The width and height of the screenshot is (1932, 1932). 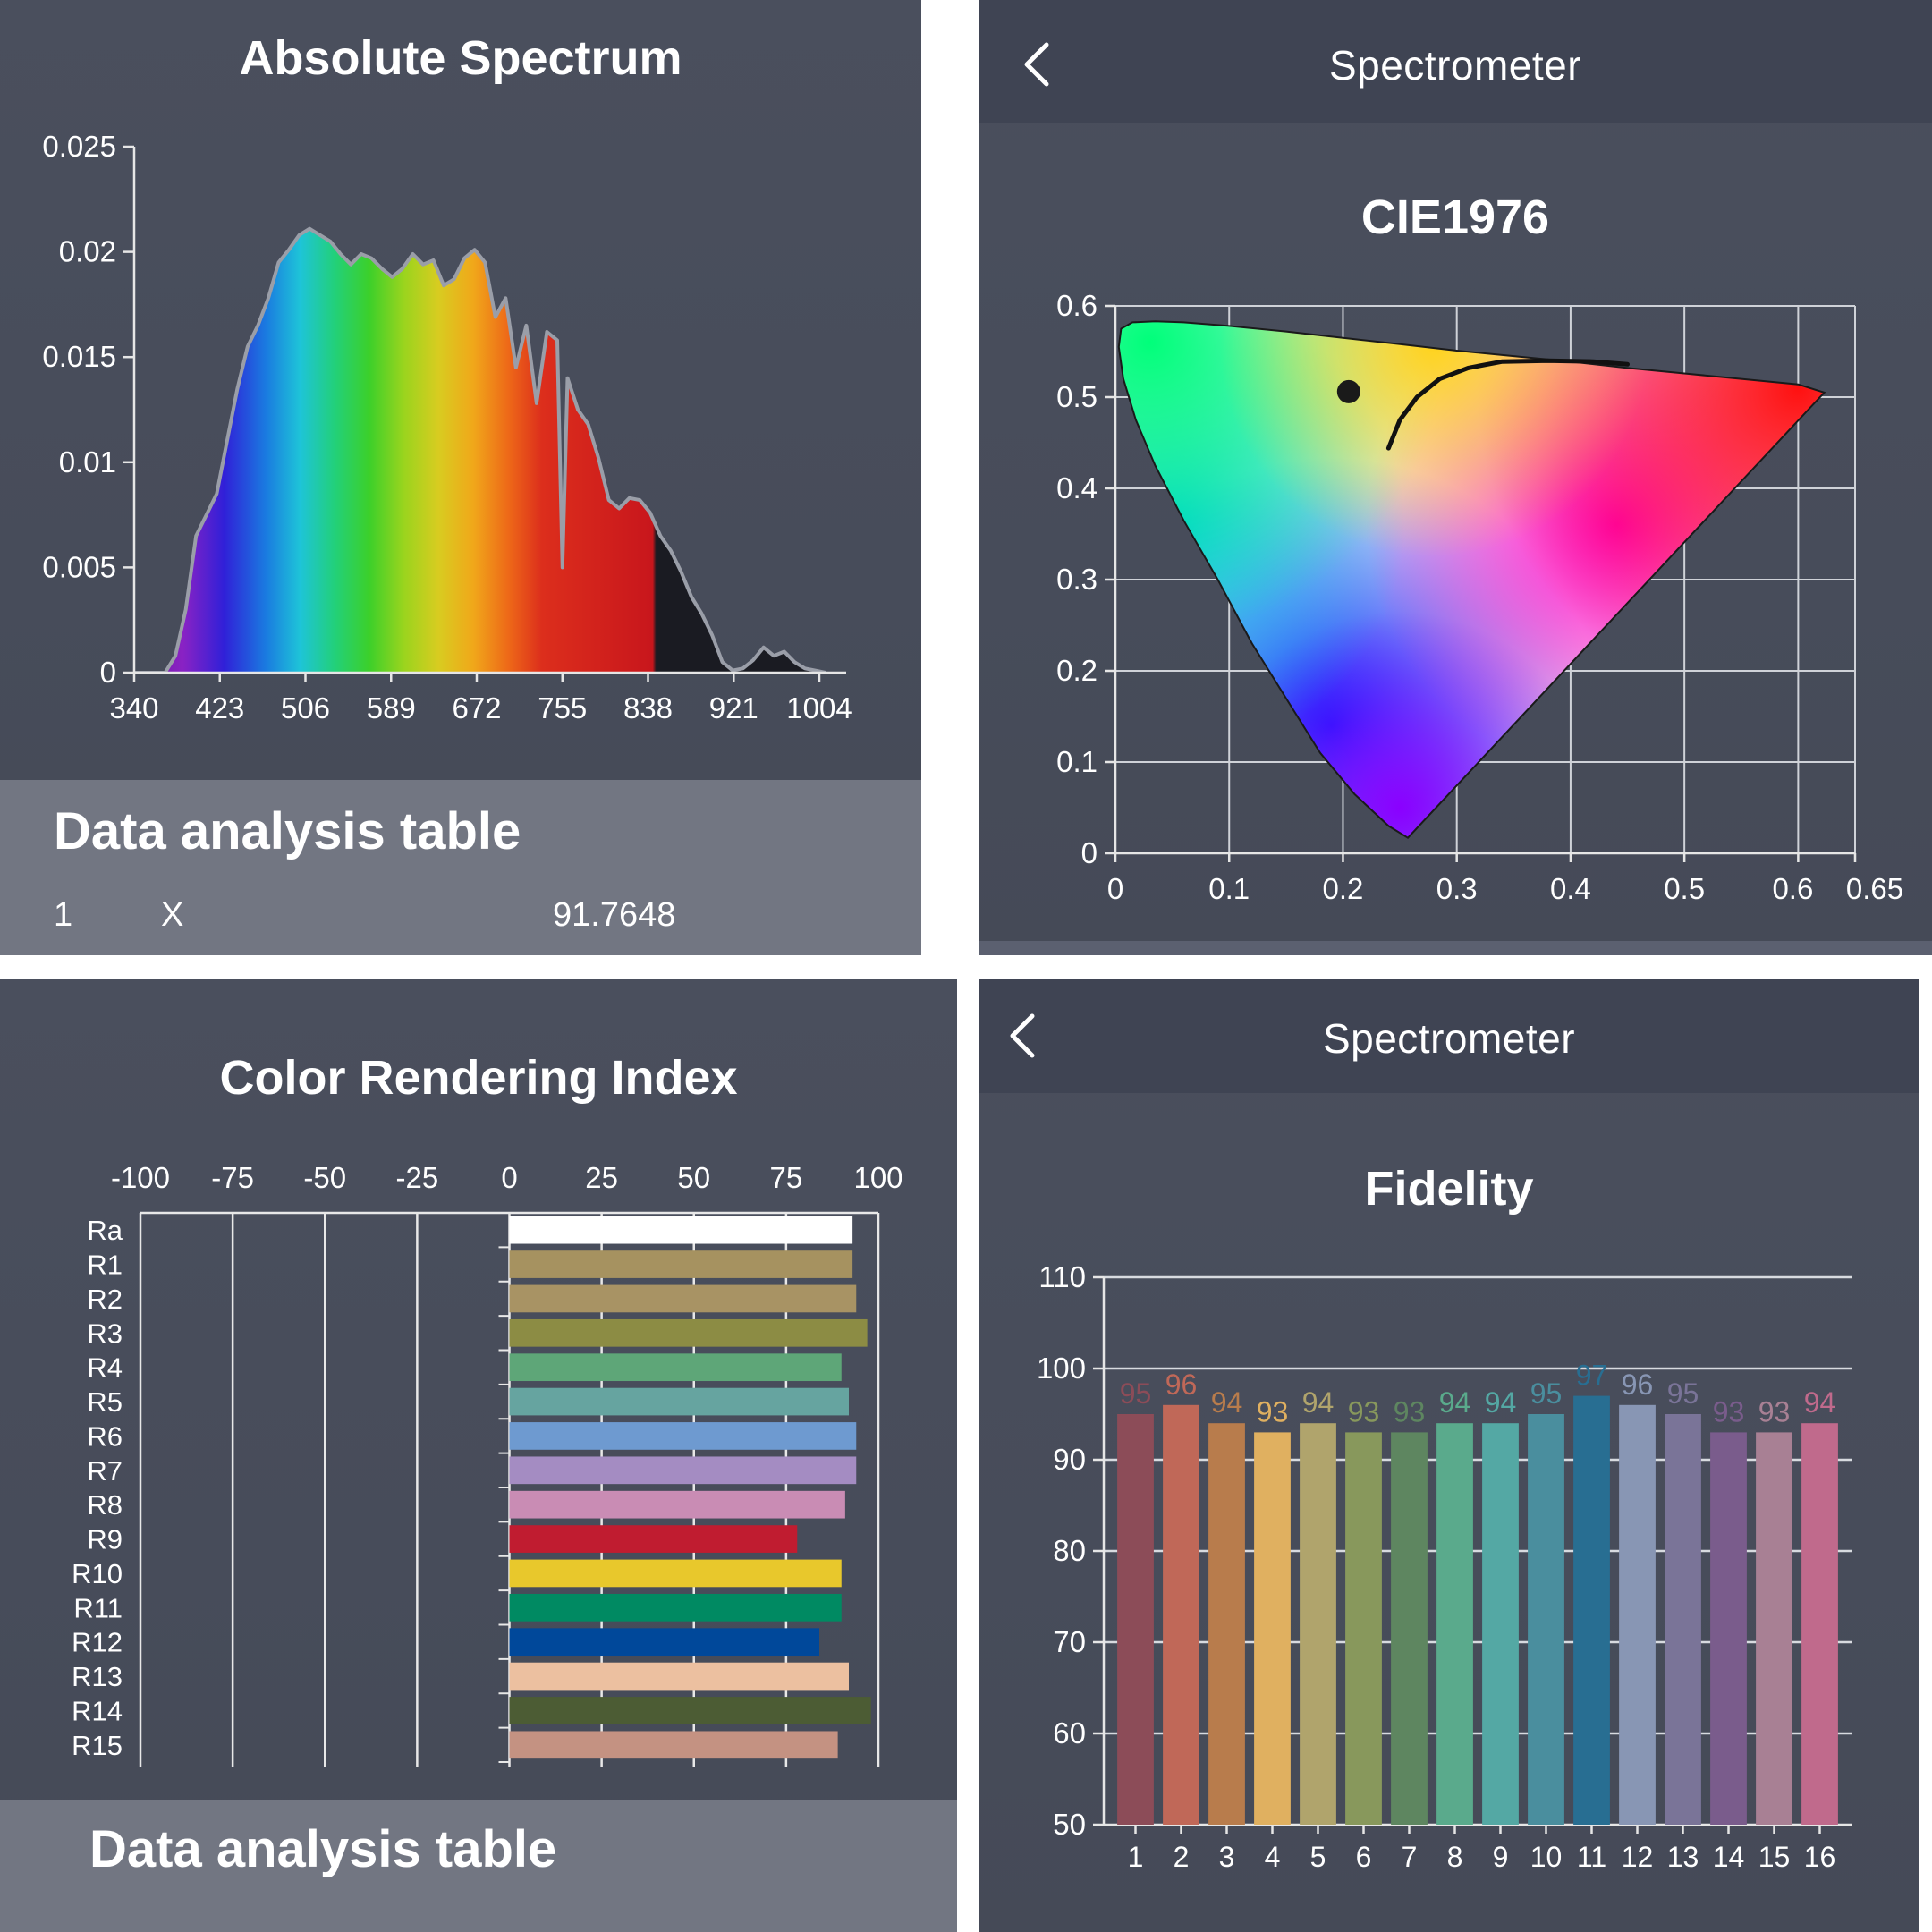 I want to click on x-tick-label: 9, so click(x=1501, y=1857).